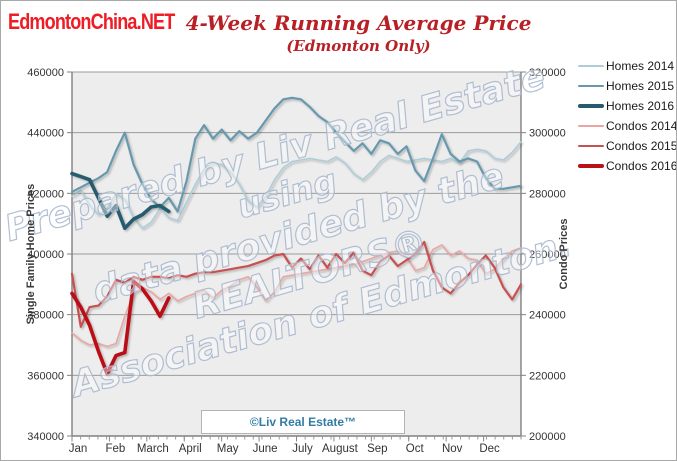 The image size is (677, 461). What do you see at coordinates (296, 185) in the screenshot?
I see `series-line-homes-2014` at bounding box center [296, 185].